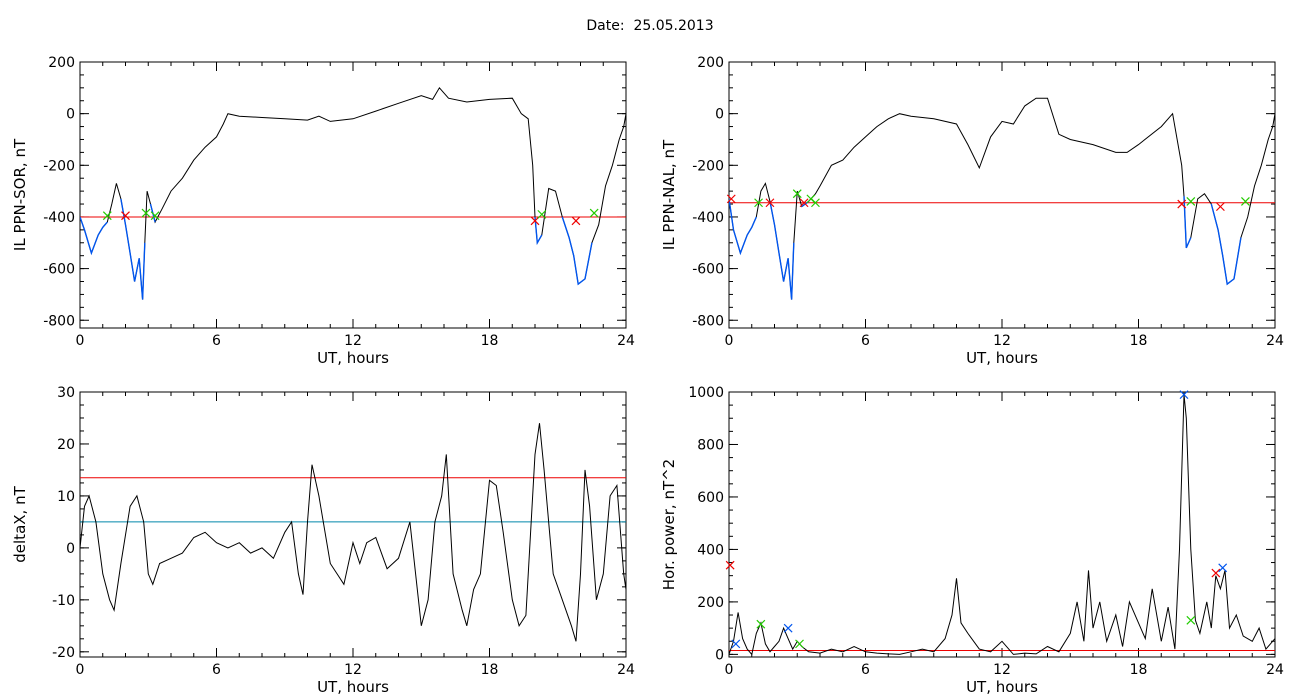 The image size is (1300, 700). What do you see at coordinates (710, 445) in the screenshot?
I see `y-tick-label: 800` at bounding box center [710, 445].